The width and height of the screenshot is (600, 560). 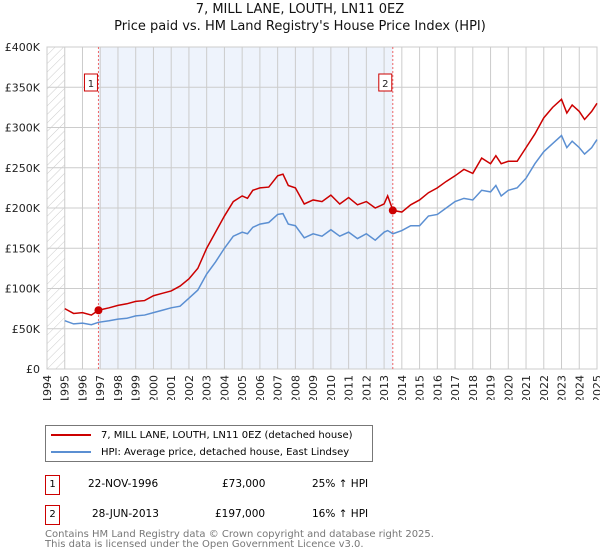 What do you see at coordinates (136, 387) in the screenshot?
I see `x-tick-label: 1999` at bounding box center [136, 387].